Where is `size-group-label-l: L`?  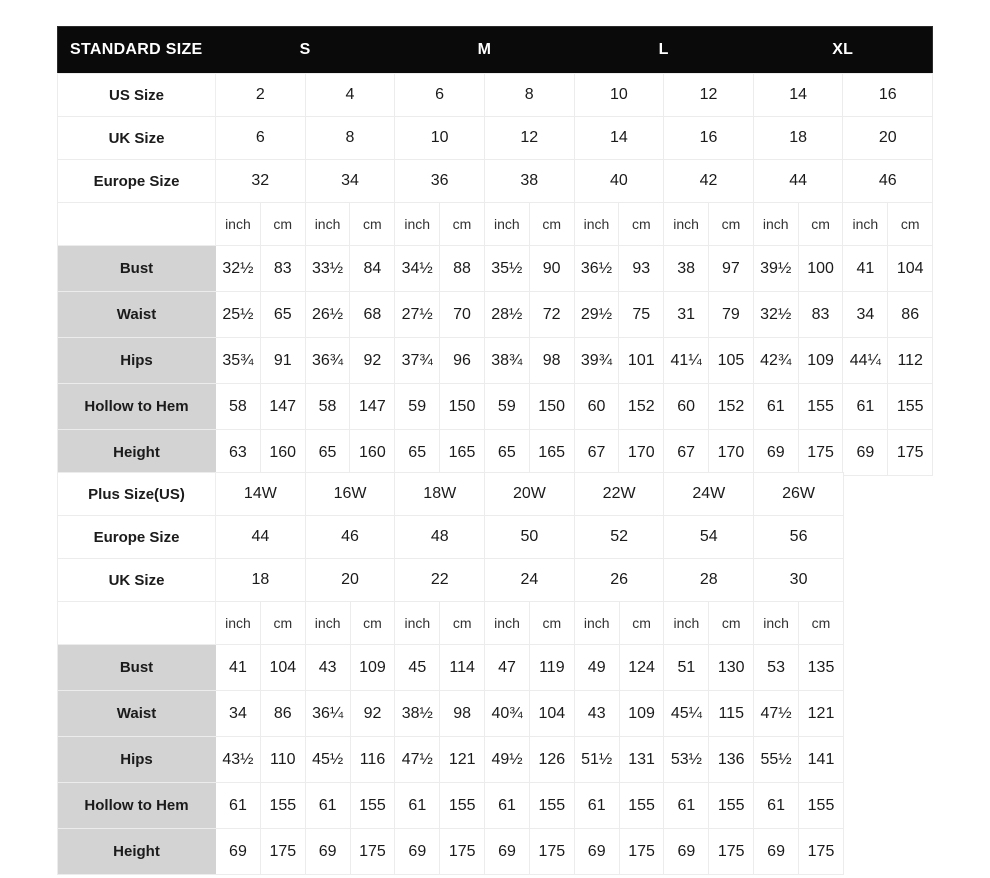
size-group-label-l: L is located at coordinates (664, 50).